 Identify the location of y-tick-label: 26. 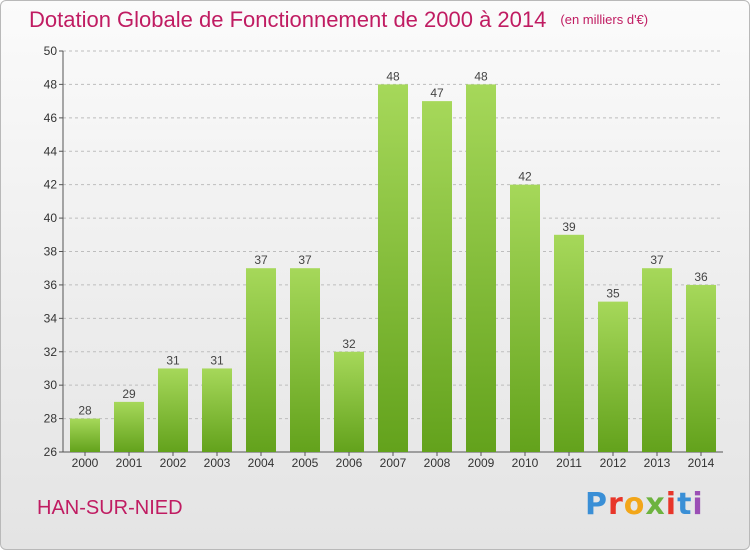
(51, 452).